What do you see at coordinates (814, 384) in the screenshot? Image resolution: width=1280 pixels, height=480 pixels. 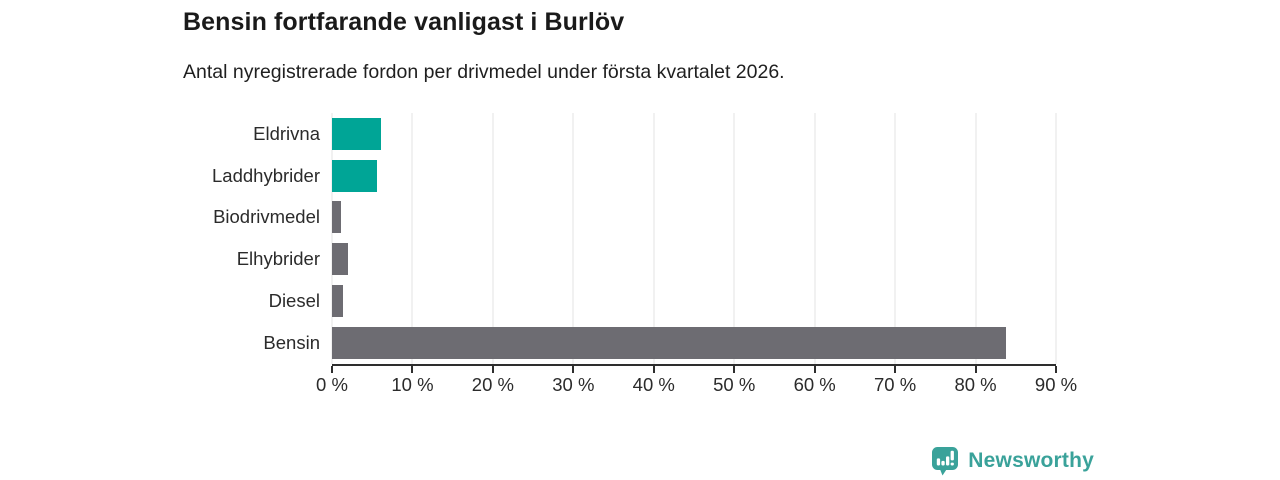 I see `x-tick-label: 60 %` at bounding box center [814, 384].